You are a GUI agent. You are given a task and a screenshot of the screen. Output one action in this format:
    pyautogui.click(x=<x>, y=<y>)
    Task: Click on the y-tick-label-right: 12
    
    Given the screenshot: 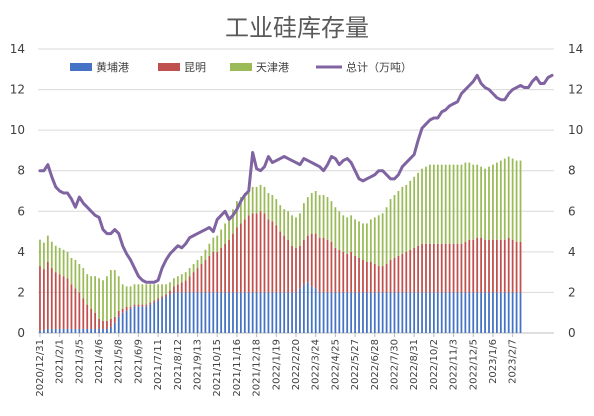 What is the action you would take?
    pyautogui.click(x=575, y=90)
    